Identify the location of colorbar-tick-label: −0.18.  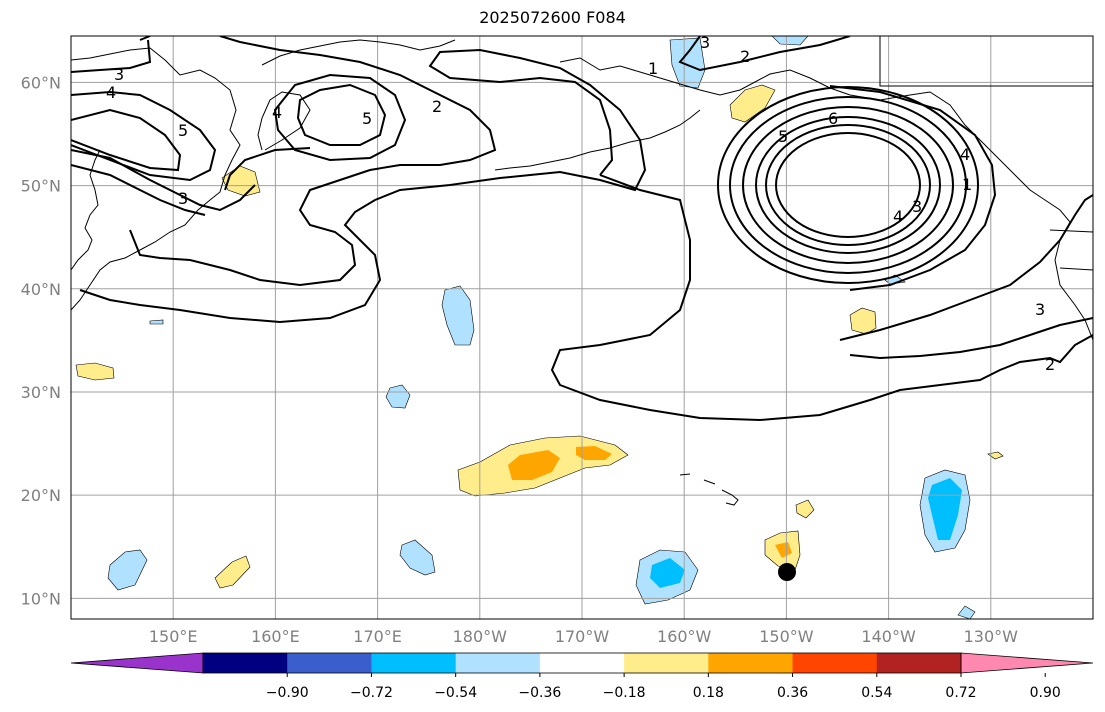
(624, 693).